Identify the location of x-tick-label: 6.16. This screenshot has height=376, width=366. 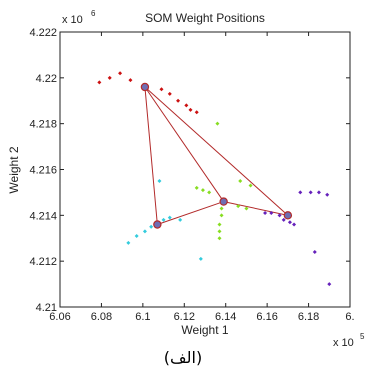
(266, 317).